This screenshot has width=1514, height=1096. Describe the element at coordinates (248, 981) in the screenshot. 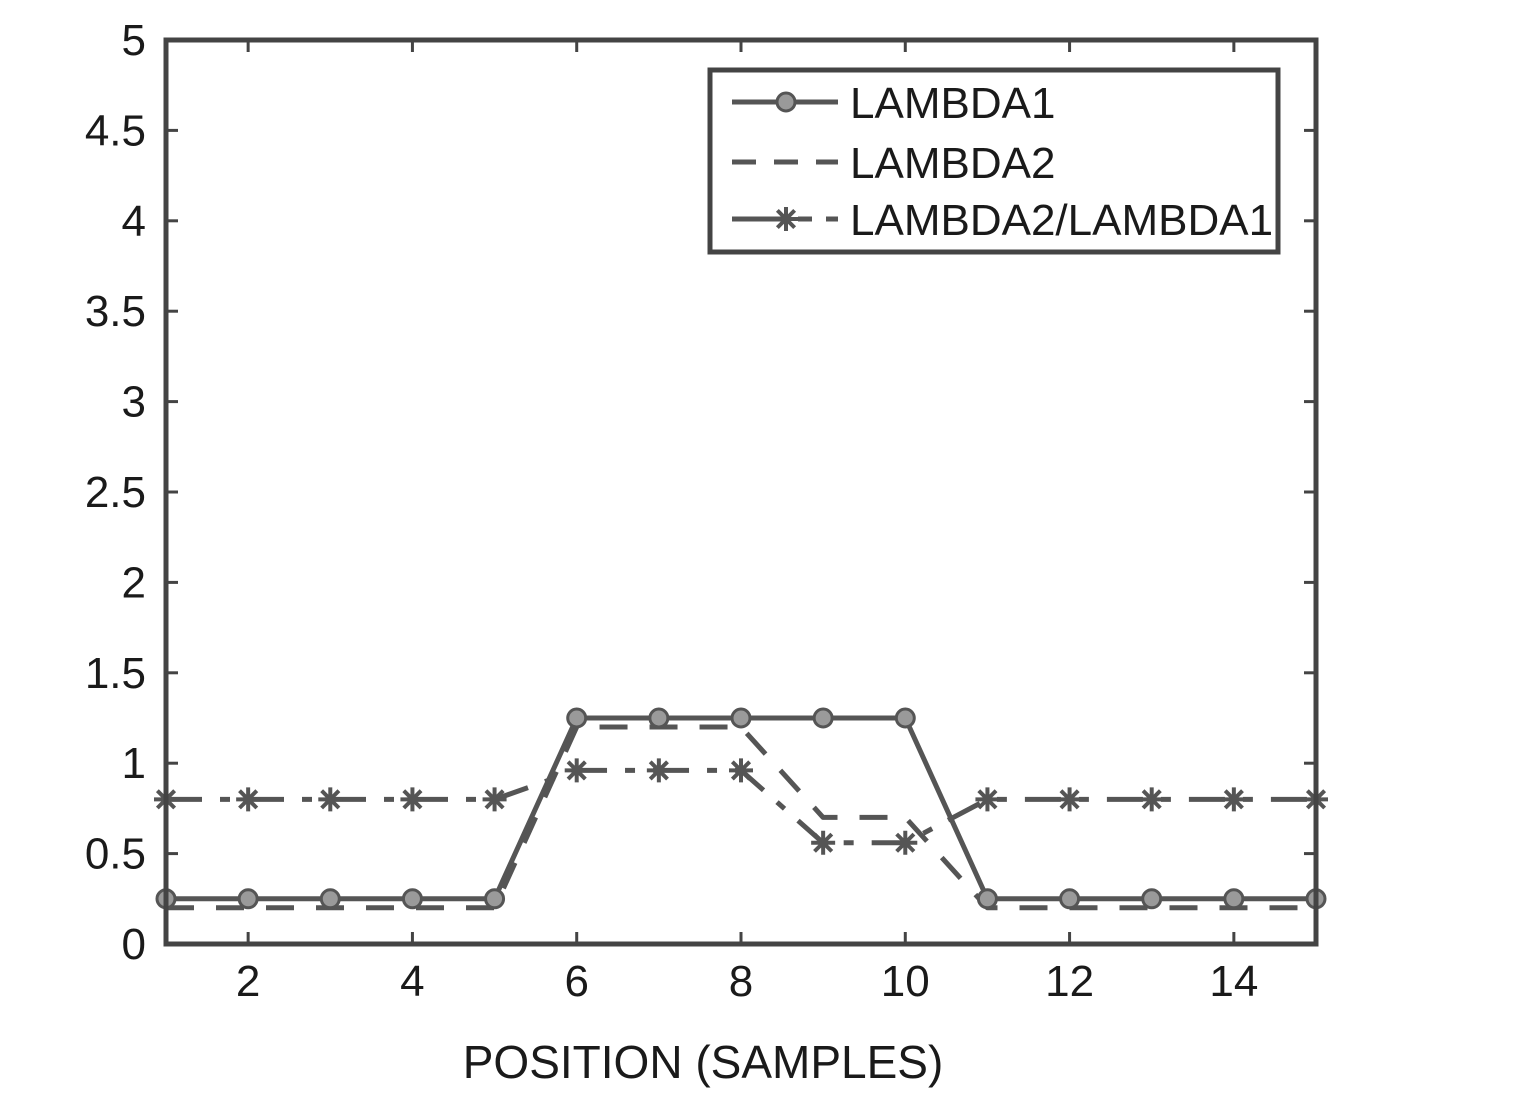

I see `x-tick-label: 2` at that location.